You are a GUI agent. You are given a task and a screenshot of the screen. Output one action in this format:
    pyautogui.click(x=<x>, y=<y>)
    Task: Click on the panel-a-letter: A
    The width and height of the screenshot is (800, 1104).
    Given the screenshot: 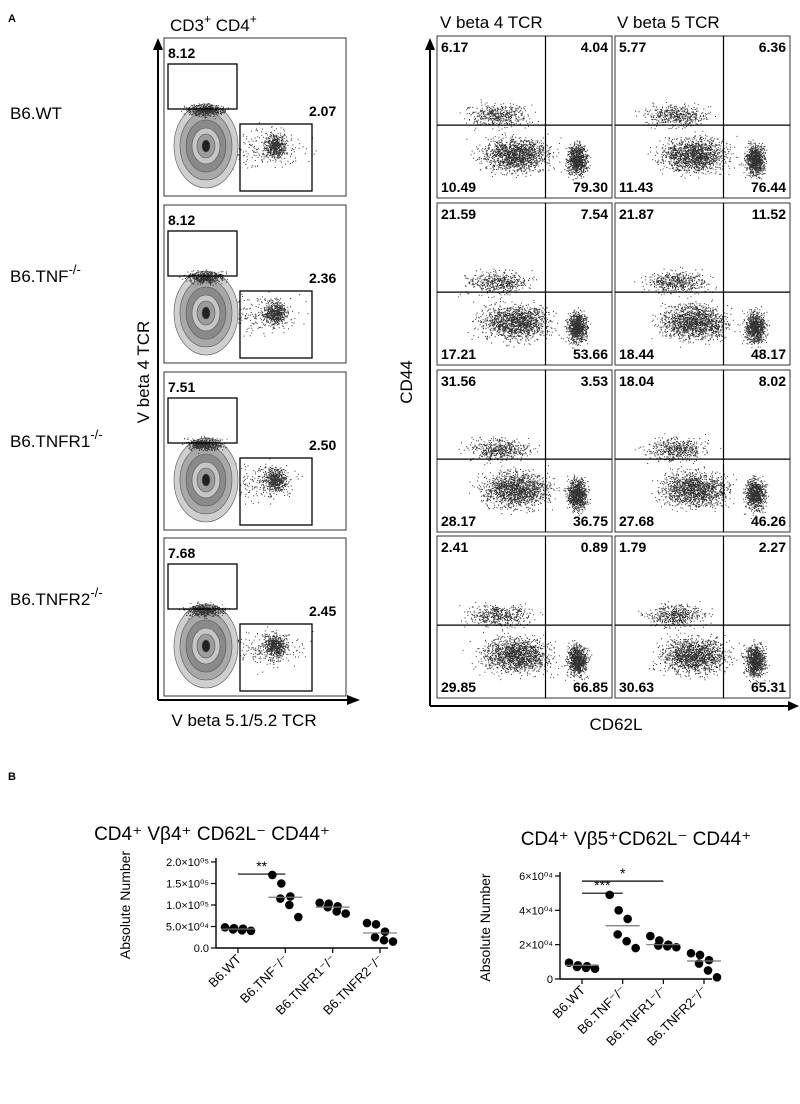 What is the action you would take?
    pyautogui.click(x=12, y=19)
    